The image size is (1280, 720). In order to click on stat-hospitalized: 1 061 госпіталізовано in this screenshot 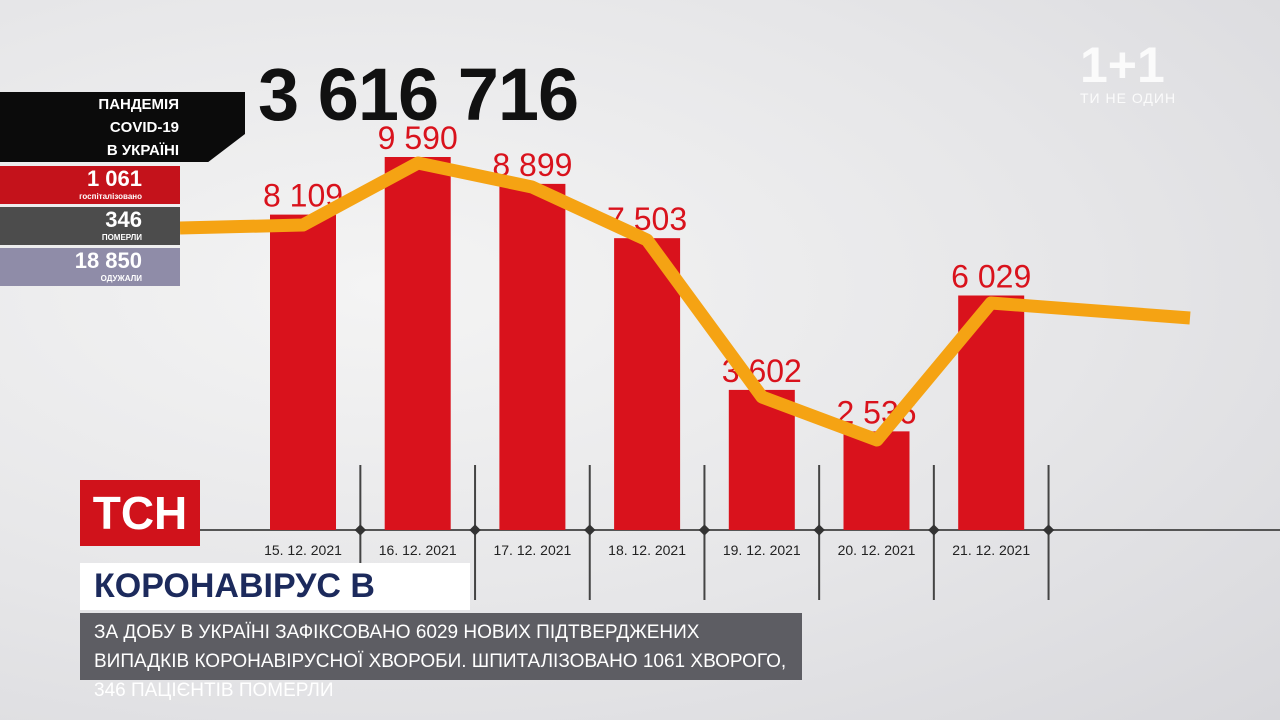, I will do `click(90, 185)`.